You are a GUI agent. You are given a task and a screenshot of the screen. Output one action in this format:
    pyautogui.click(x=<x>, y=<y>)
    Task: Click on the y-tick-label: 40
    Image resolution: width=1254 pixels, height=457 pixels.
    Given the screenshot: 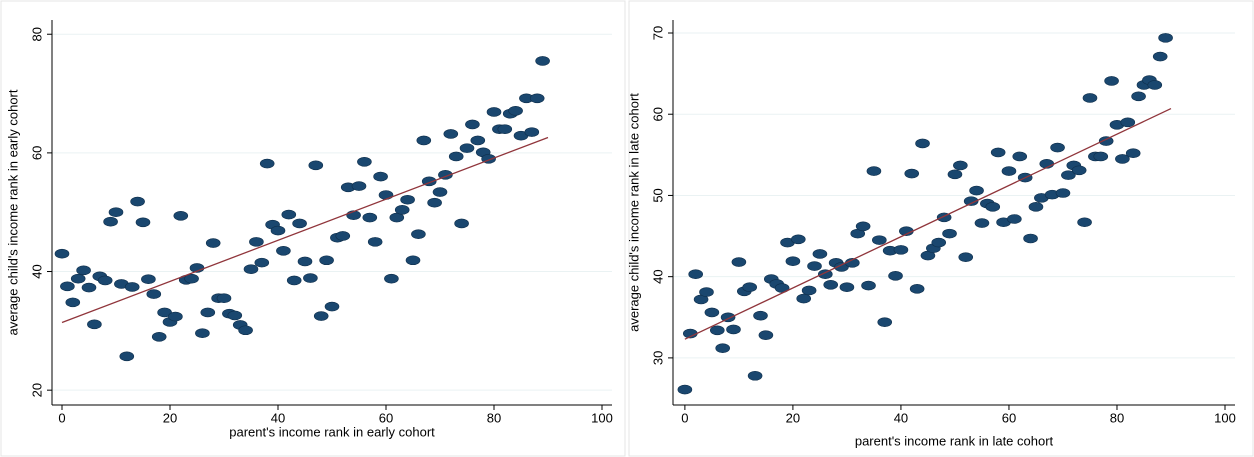 What is the action you would take?
    pyautogui.click(x=657, y=276)
    